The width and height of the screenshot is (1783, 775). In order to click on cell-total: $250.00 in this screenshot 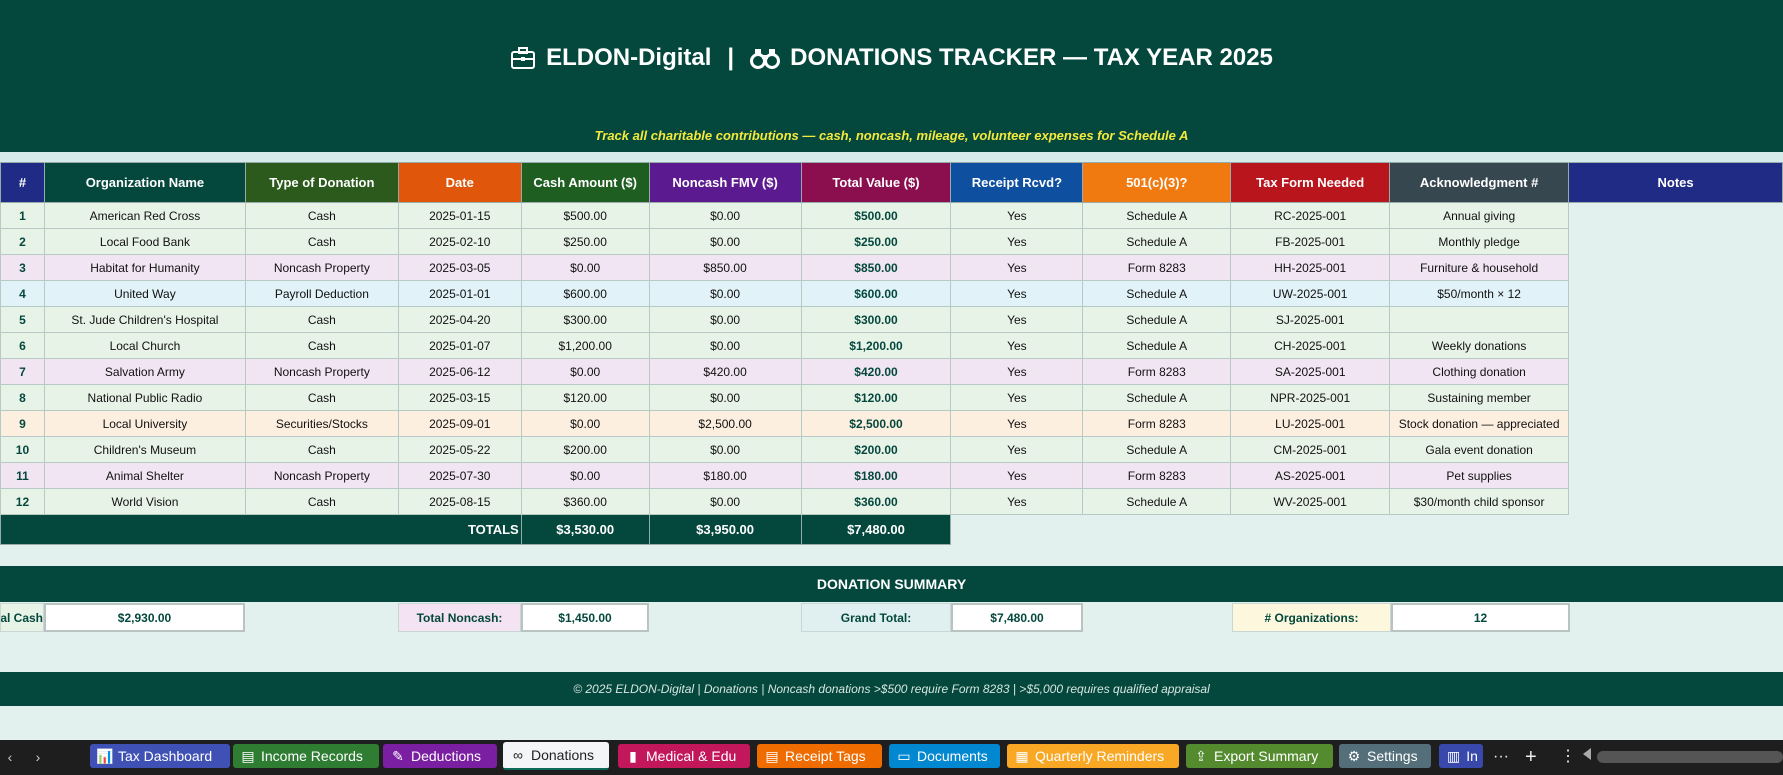, I will do `click(876, 241)`.